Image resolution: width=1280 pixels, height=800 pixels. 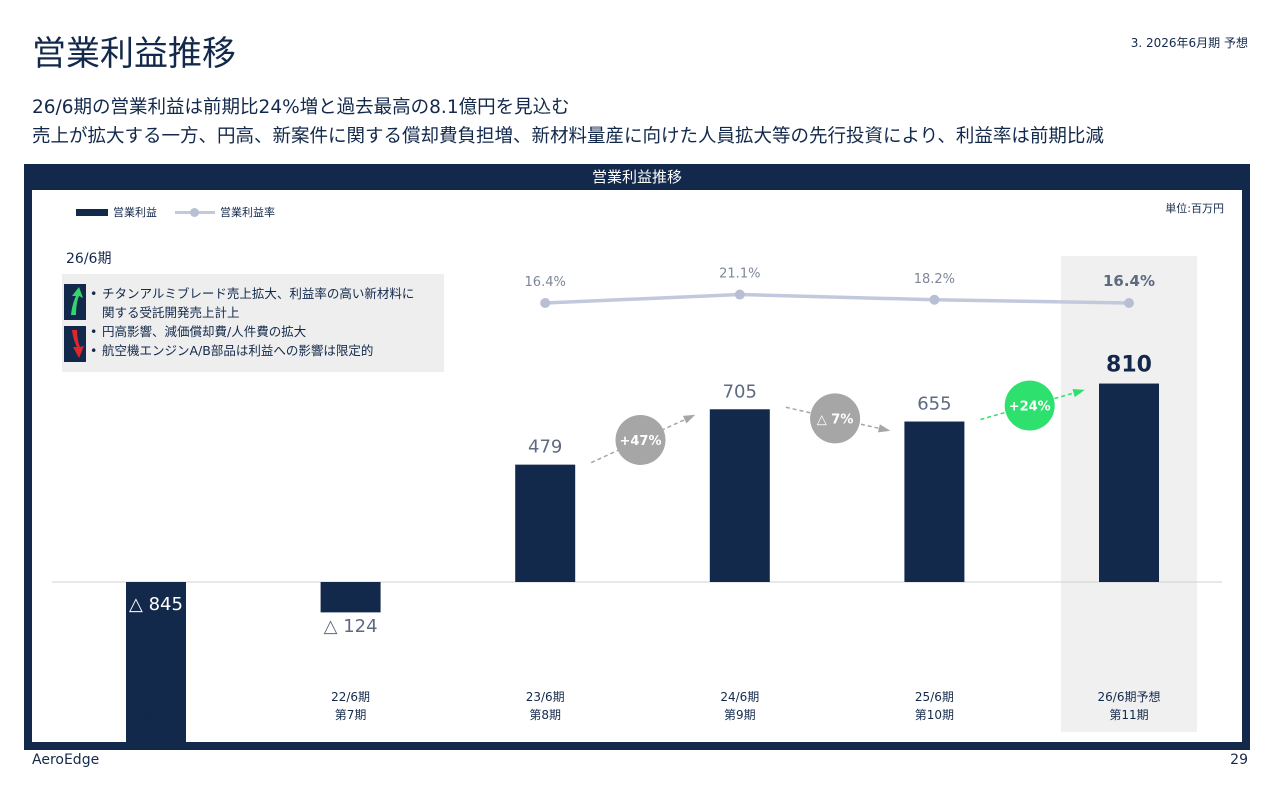 What do you see at coordinates (134, 54) in the screenshot?
I see `page-title: 営業利益推移` at bounding box center [134, 54].